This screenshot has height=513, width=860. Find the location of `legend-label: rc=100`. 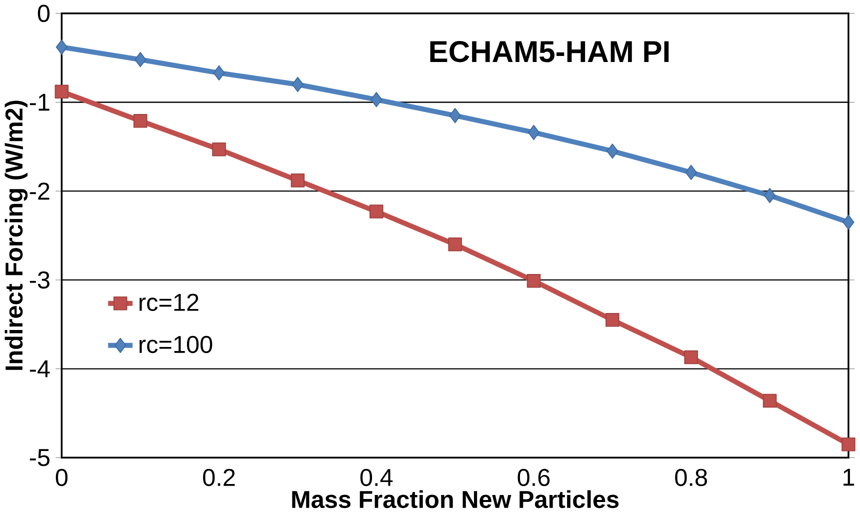

legend-label: rc=100 is located at coordinates (176, 345).